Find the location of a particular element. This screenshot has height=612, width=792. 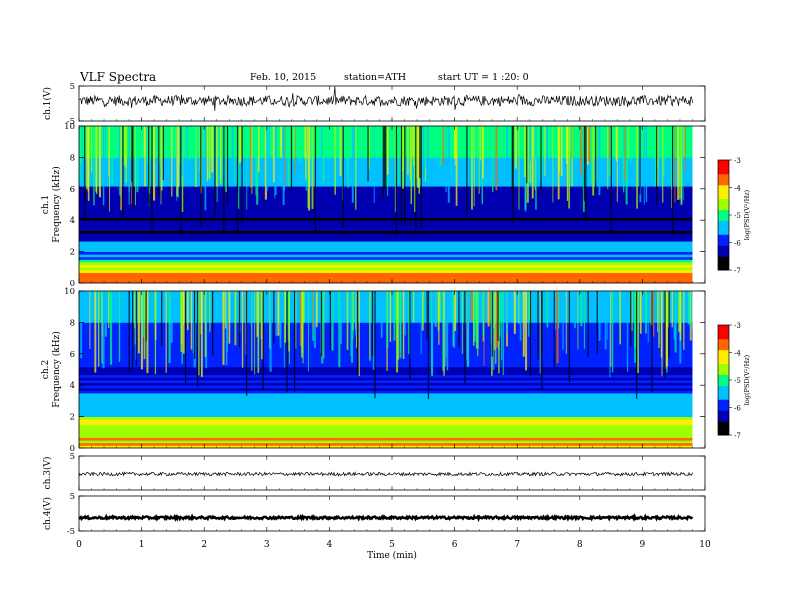

colorbar-tick-label: -6 is located at coordinates (737, 244).